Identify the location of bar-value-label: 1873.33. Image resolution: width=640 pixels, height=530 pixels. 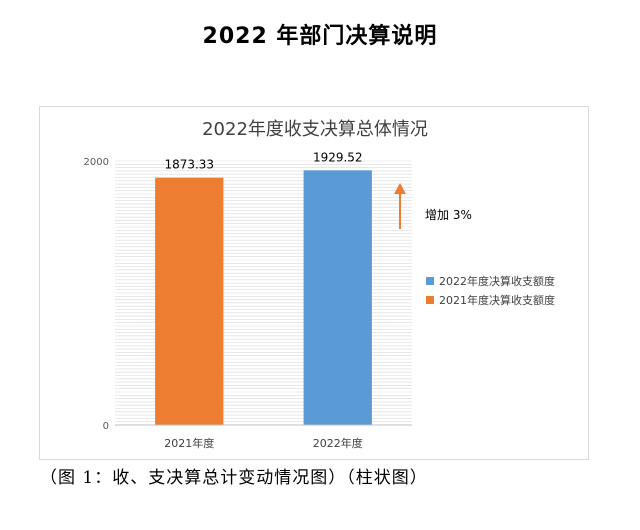
(189, 165).